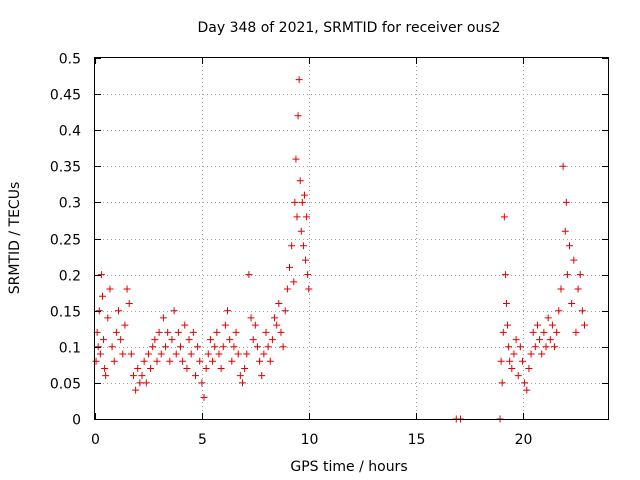 The image size is (640, 480). Describe the element at coordinates (417, 440) in the screenshot. I see `x-tick-label: 15` at that location.